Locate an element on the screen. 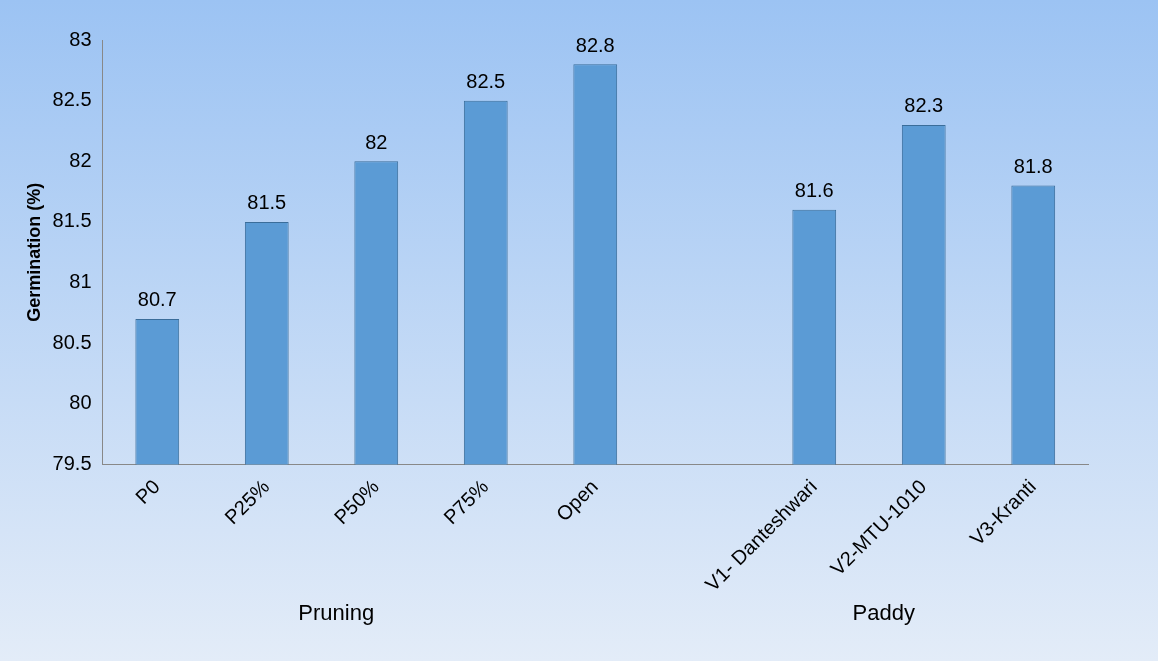  y-tick-label: 82.5 is located at coordinates (72, 99).